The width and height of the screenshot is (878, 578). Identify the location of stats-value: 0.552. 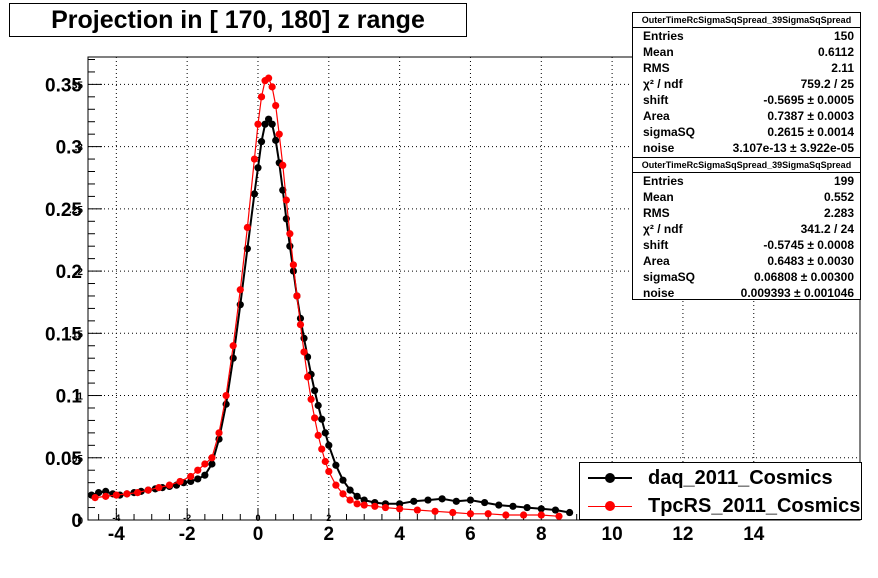
(838, 197).